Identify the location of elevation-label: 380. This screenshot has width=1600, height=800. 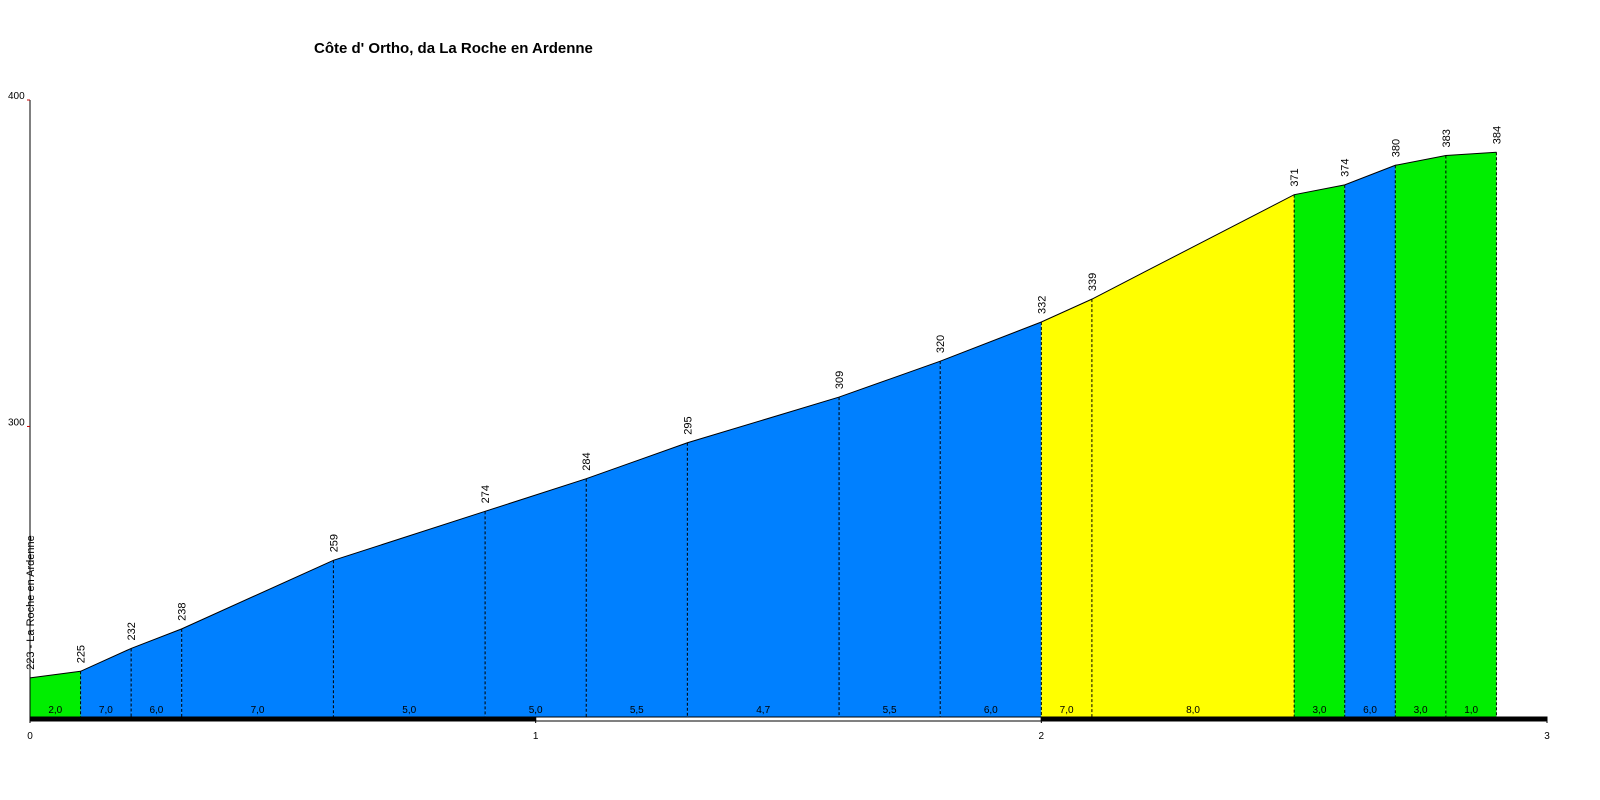
(1396, 148).